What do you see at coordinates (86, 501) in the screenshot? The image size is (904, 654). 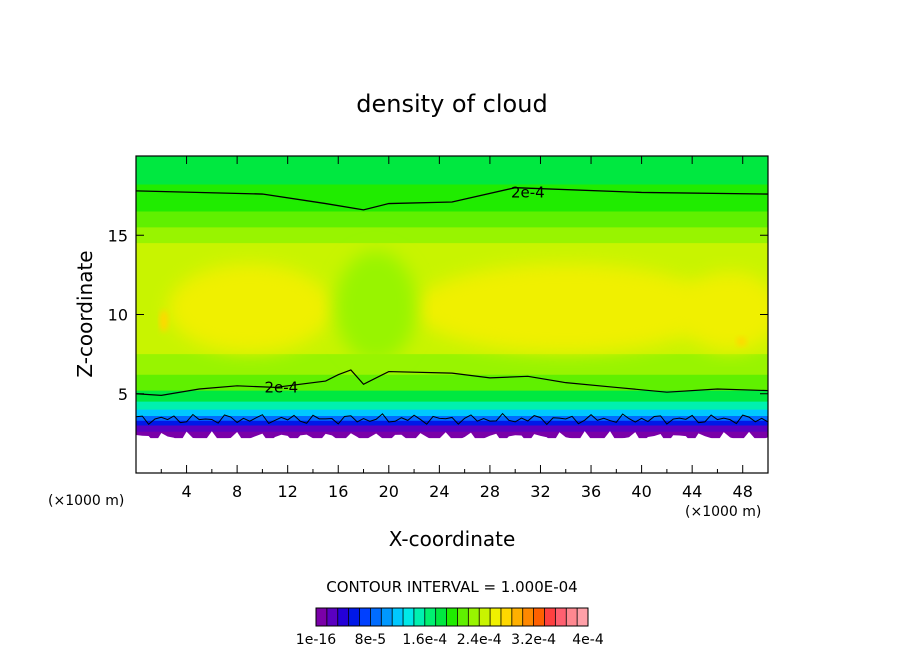 I see `z-unit-label: (×1000 m)` at bounding box center [86, 501].